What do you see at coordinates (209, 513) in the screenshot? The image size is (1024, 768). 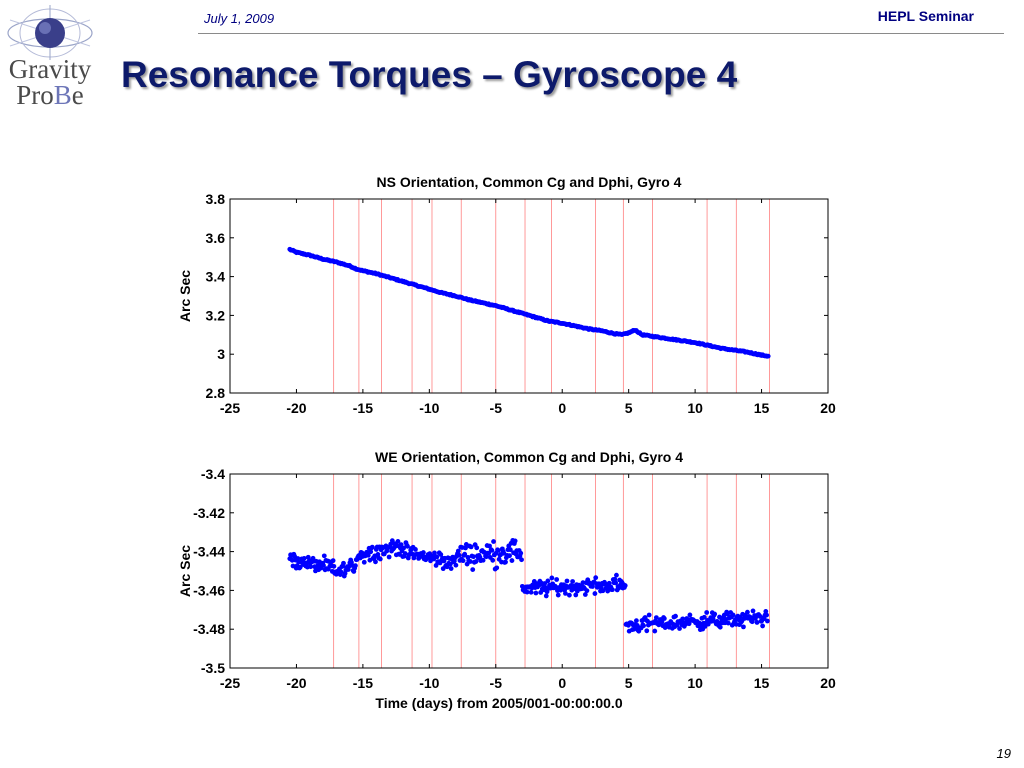 I see `we-y-tick-label: -3.42` at bounding box center [209, 513].